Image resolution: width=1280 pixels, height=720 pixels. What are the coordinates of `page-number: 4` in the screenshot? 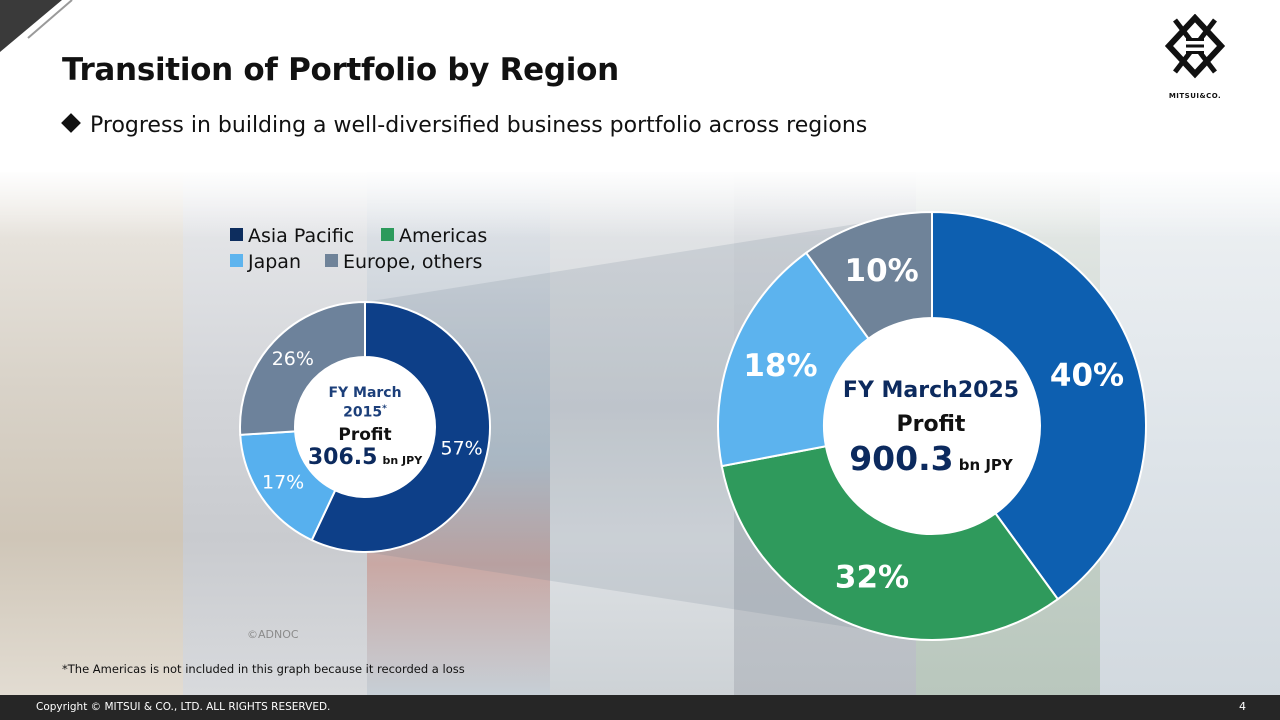 It's located at (1242, 706).